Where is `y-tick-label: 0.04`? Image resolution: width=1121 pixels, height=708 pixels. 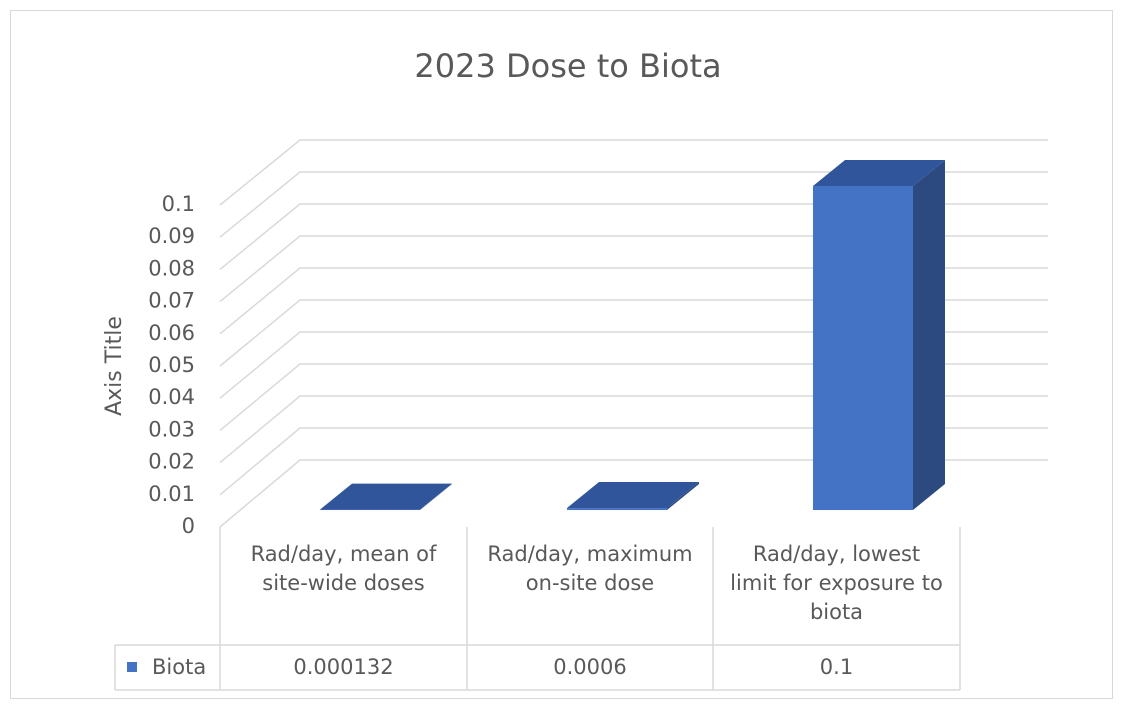
y-tick-label: 0.04 is located at coordinates (171, 397).